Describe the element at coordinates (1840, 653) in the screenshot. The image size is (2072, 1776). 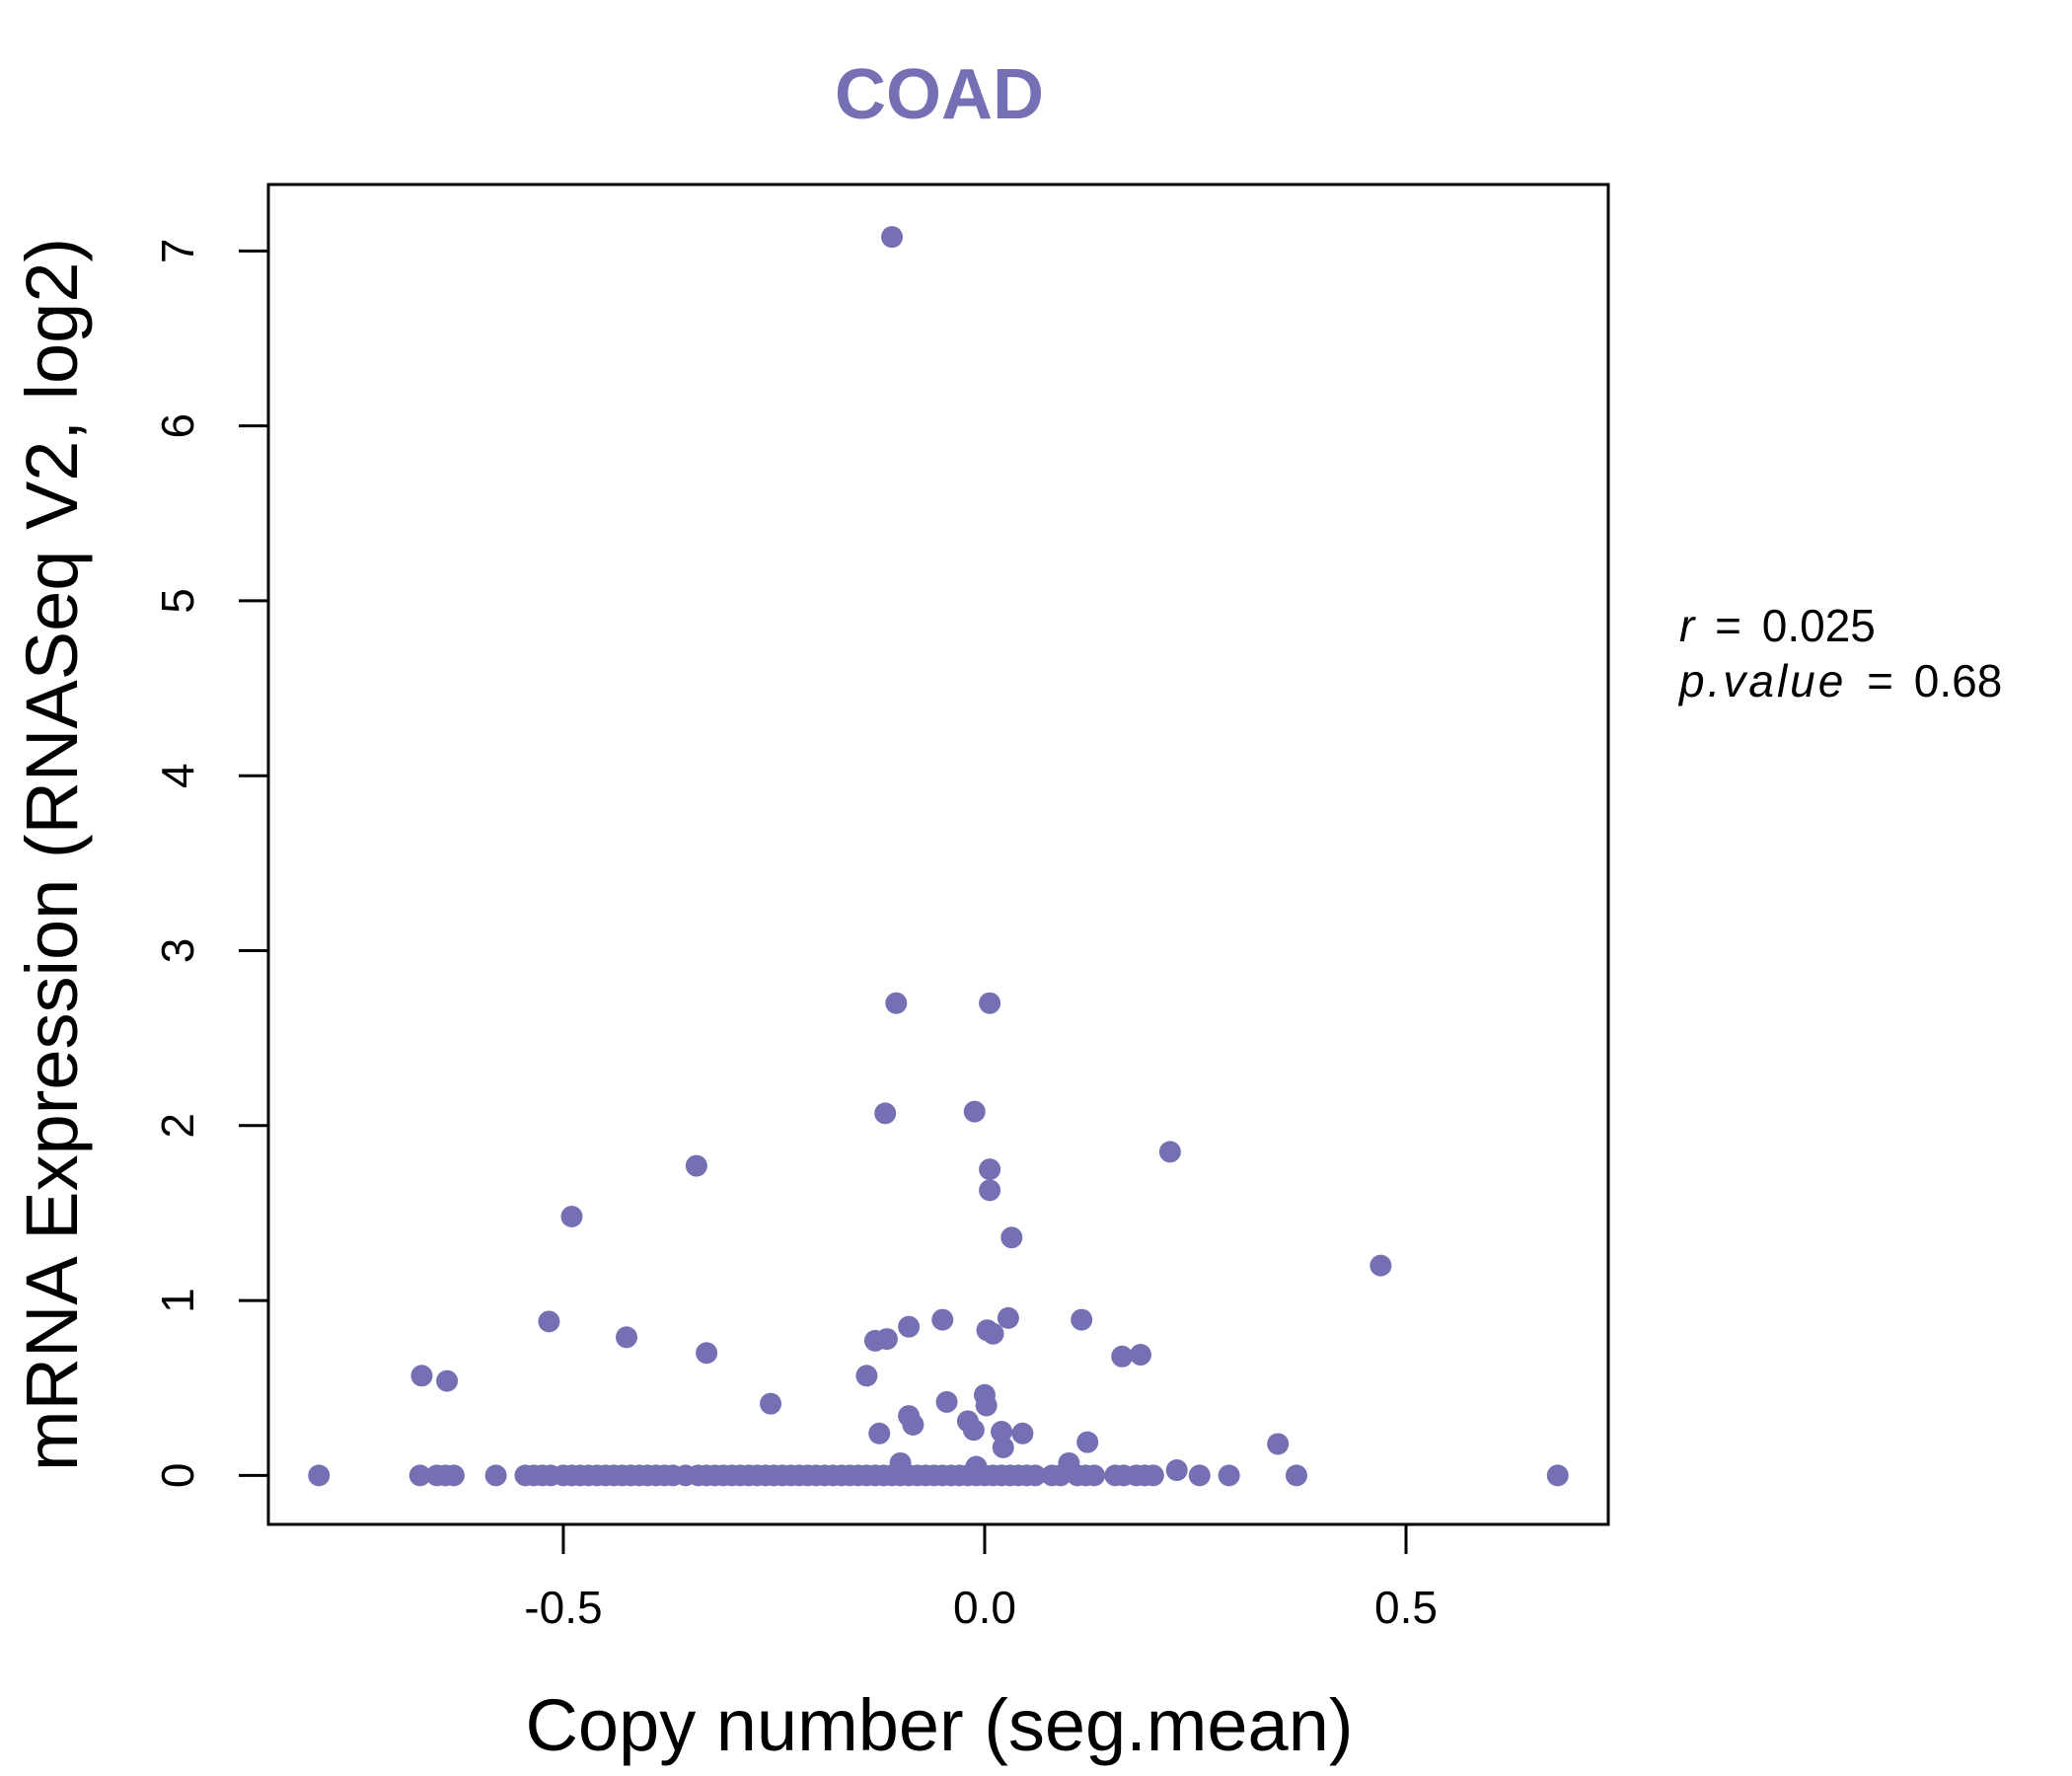
I see `correlation-stats: r = 0.025 p.value = 0.68` at that location.